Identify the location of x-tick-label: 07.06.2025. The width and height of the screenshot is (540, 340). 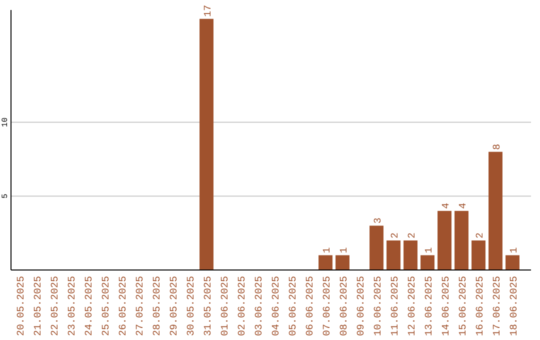
(328, 306).